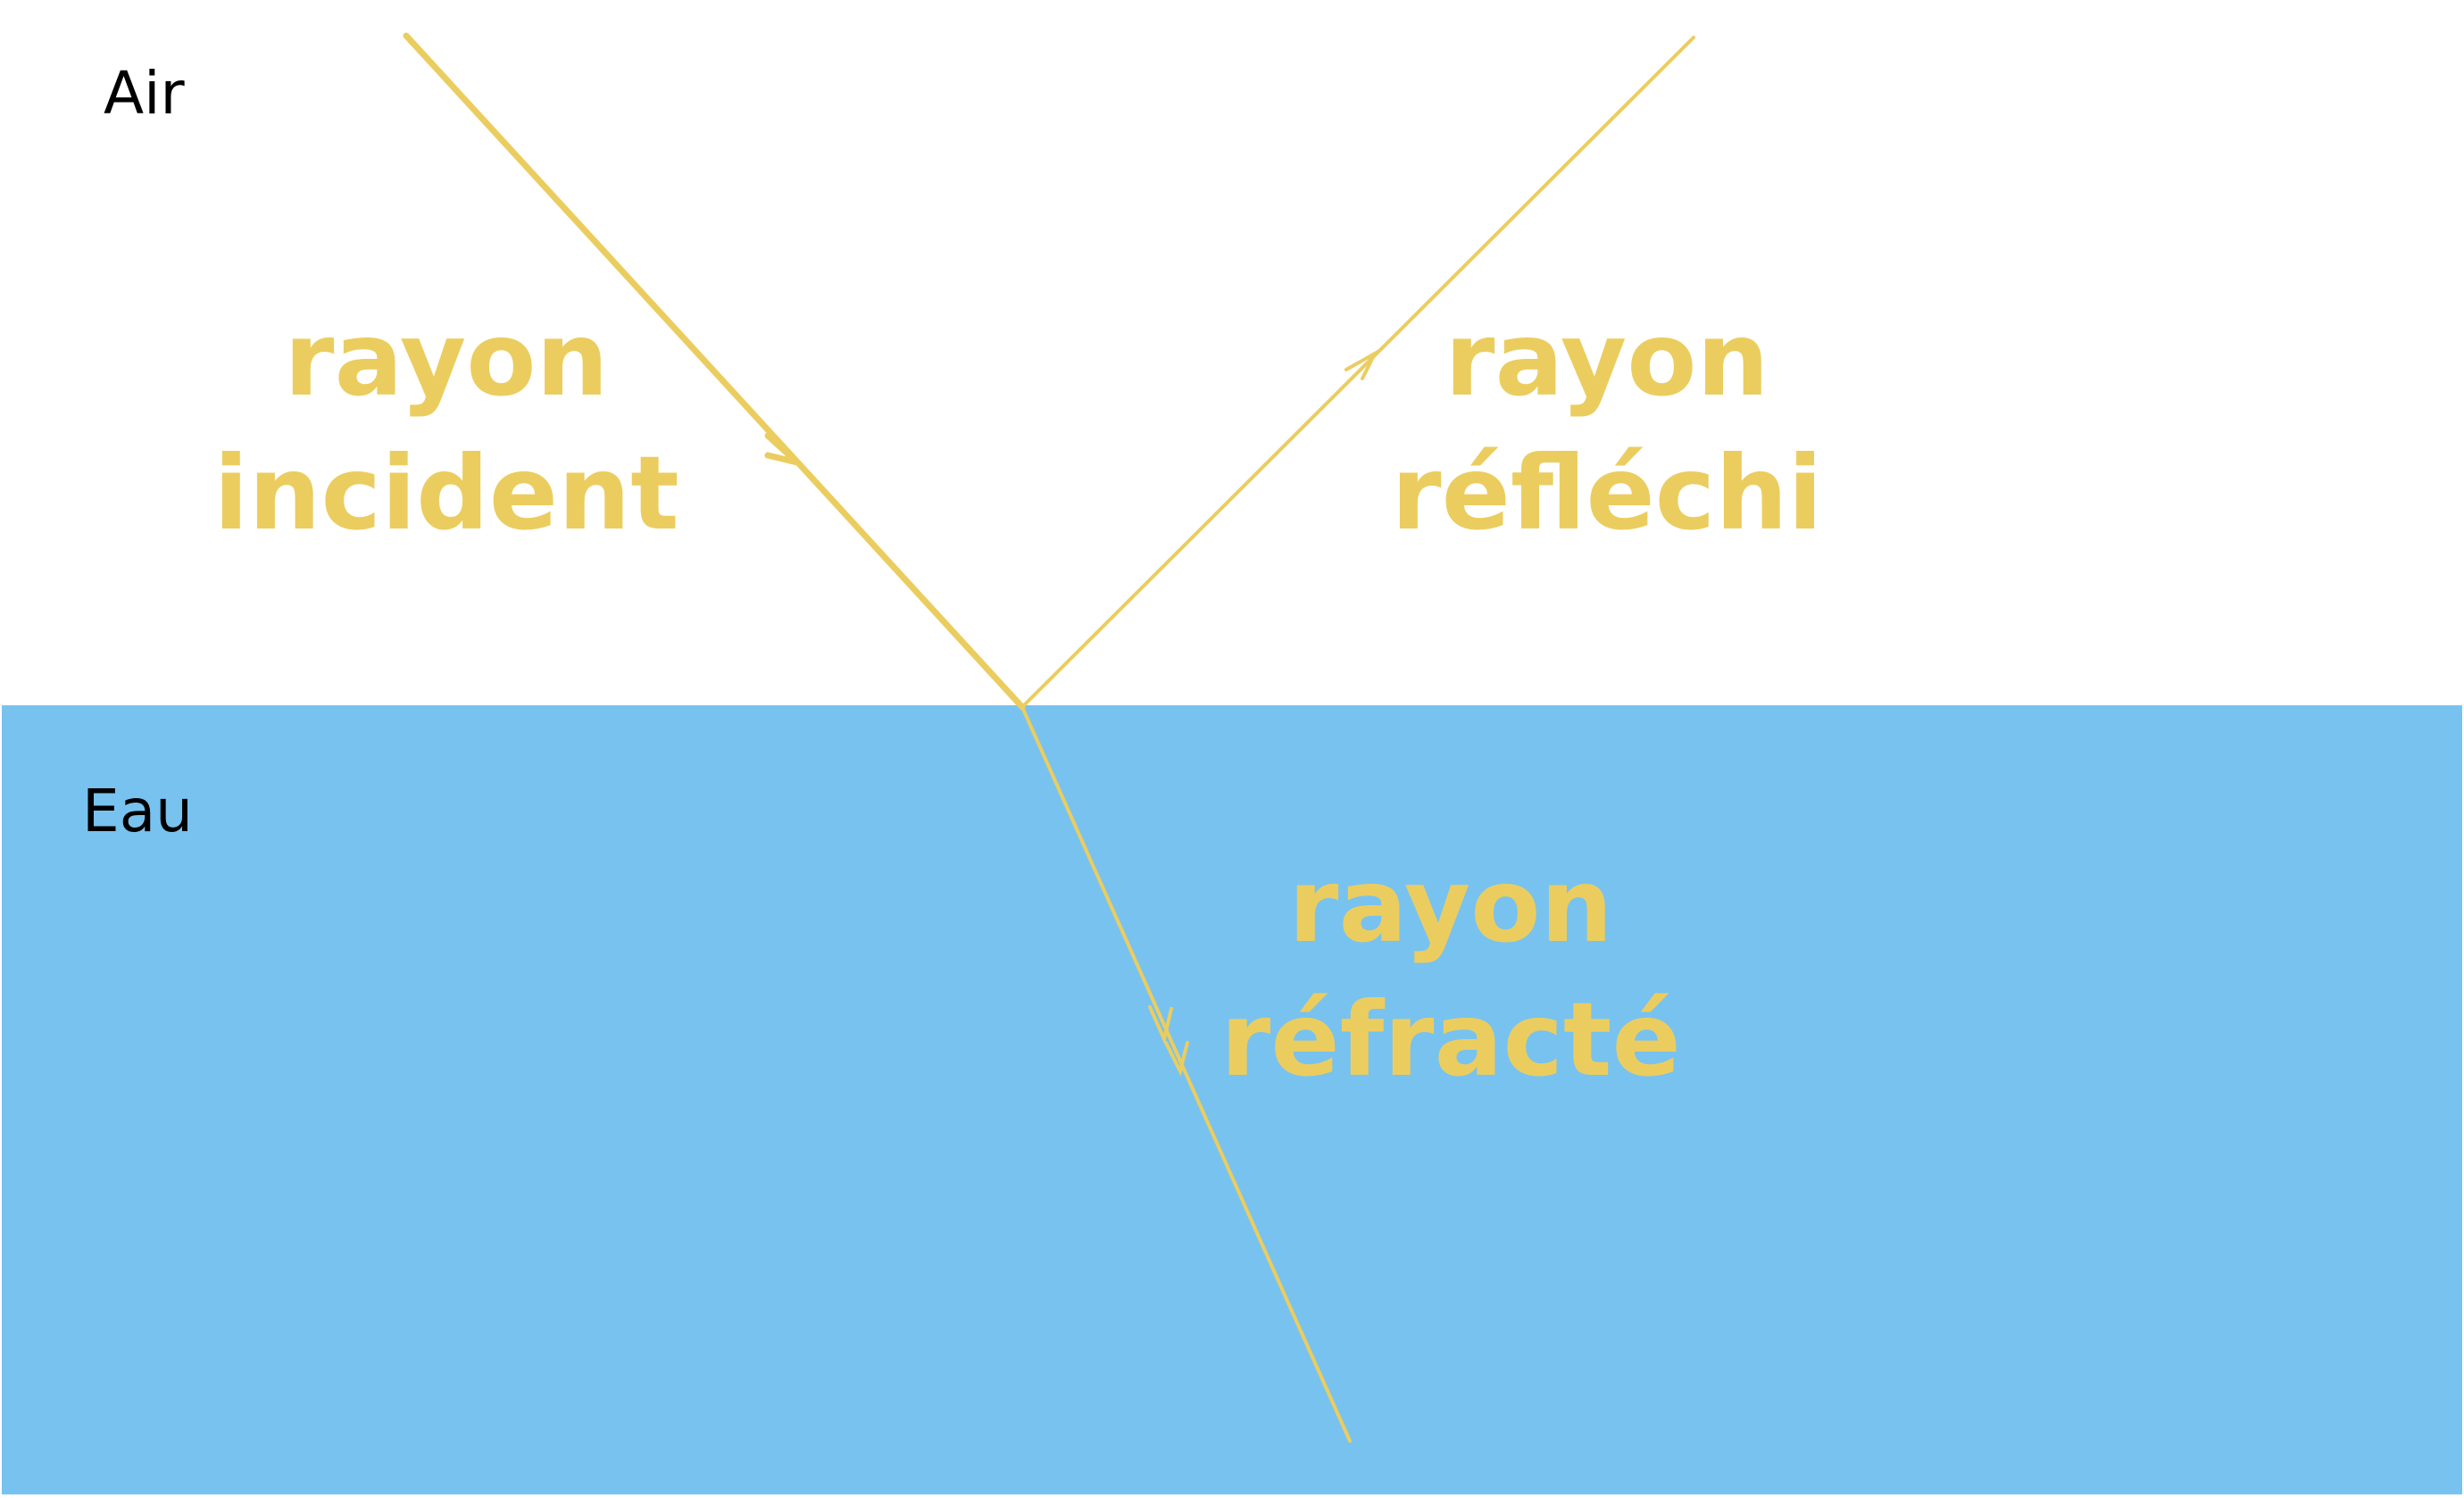 This screenshot has height=1498, width=2464. I want to click on reflected-label-line2: réfléchi, so click(1607, 494).